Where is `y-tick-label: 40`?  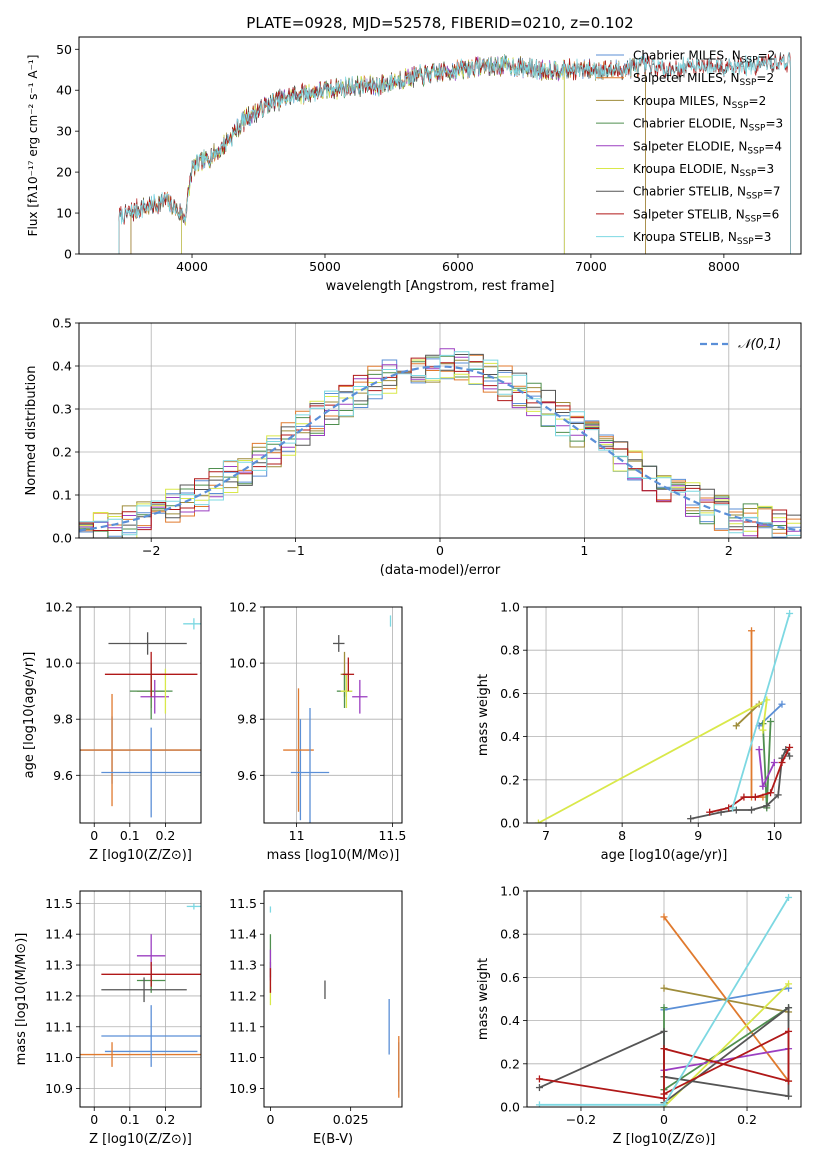 y-tick-label: 40 is located at coordinates (64, 90).